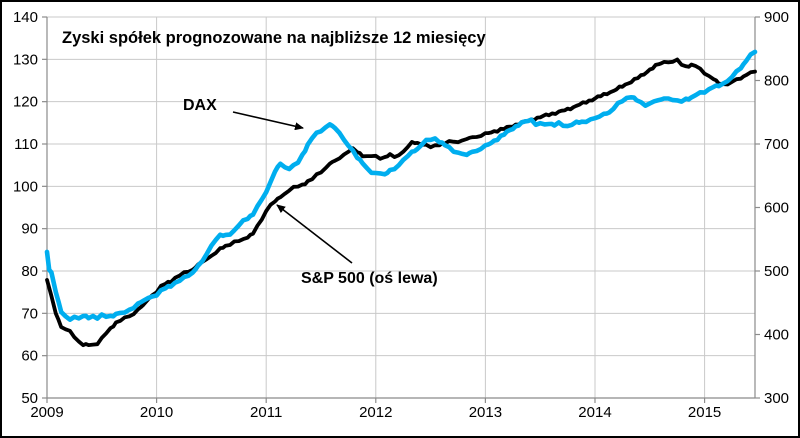 This screenshot has width=800, height=438. Describe the element at coordinates (29, 229) in the screenshot. I see `y-axis-left-tick-label: 90` at that location.